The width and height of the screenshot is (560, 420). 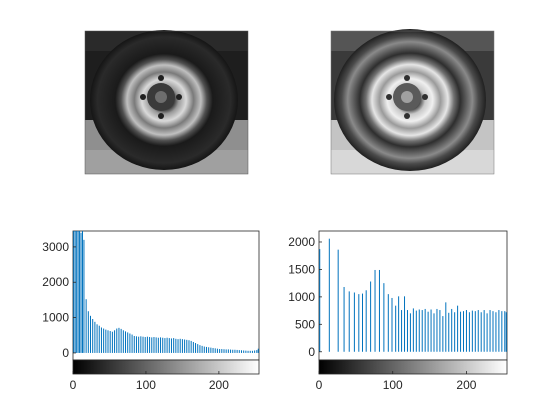 I want to click on equalized-tire-image, so click(x=412, y=102).